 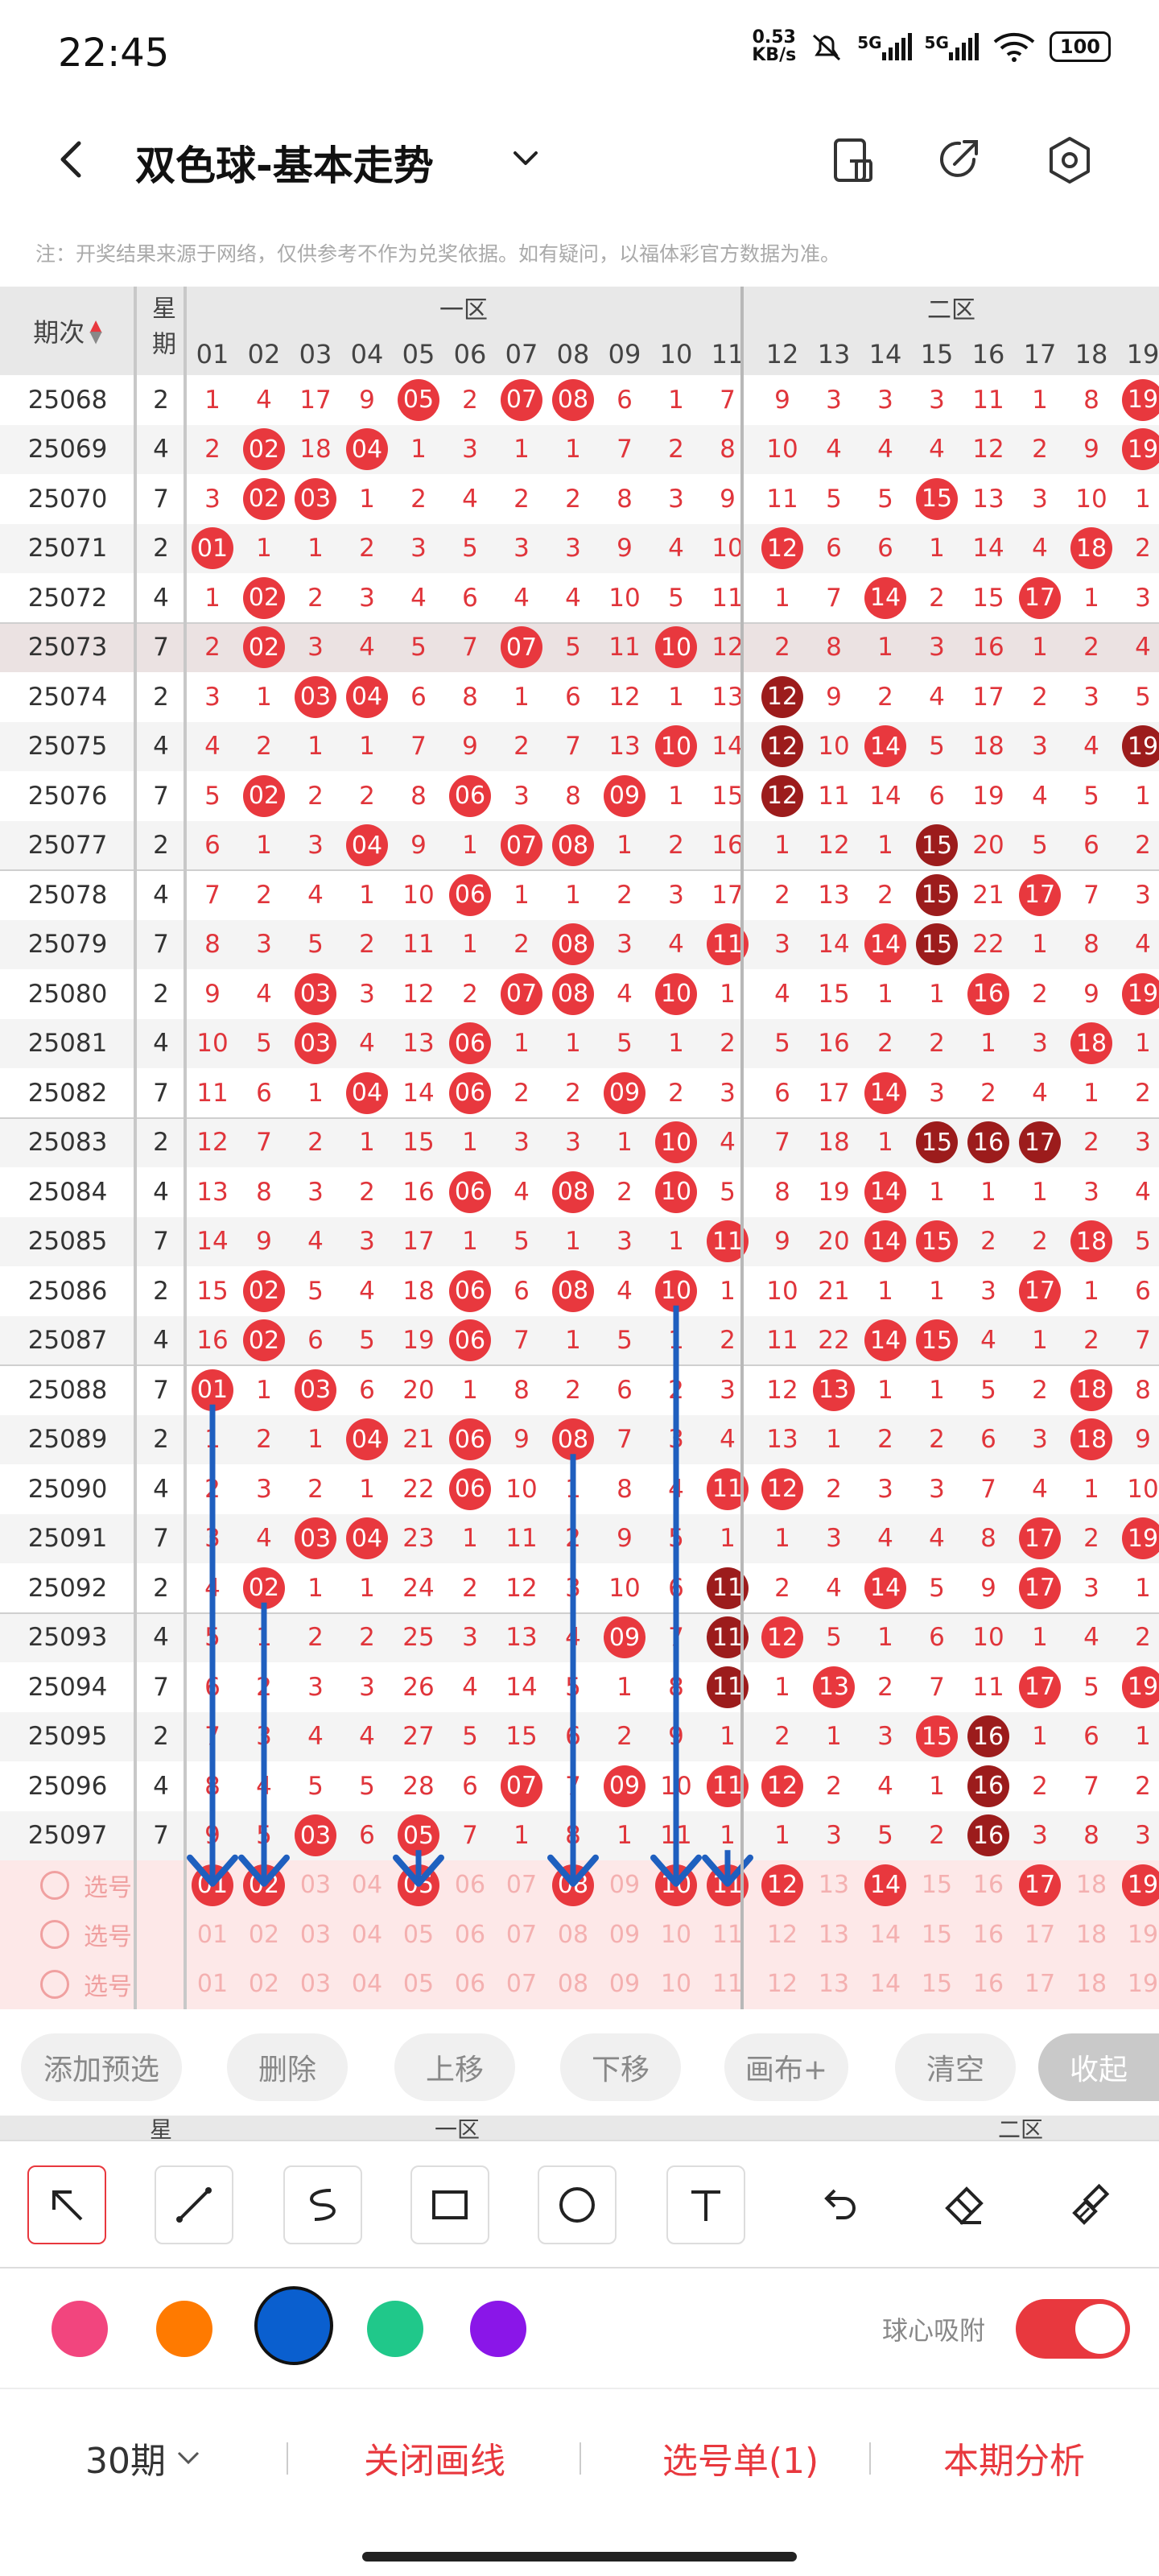 I want to click on drawn-ball: 06, so click(x=470, y=1489).